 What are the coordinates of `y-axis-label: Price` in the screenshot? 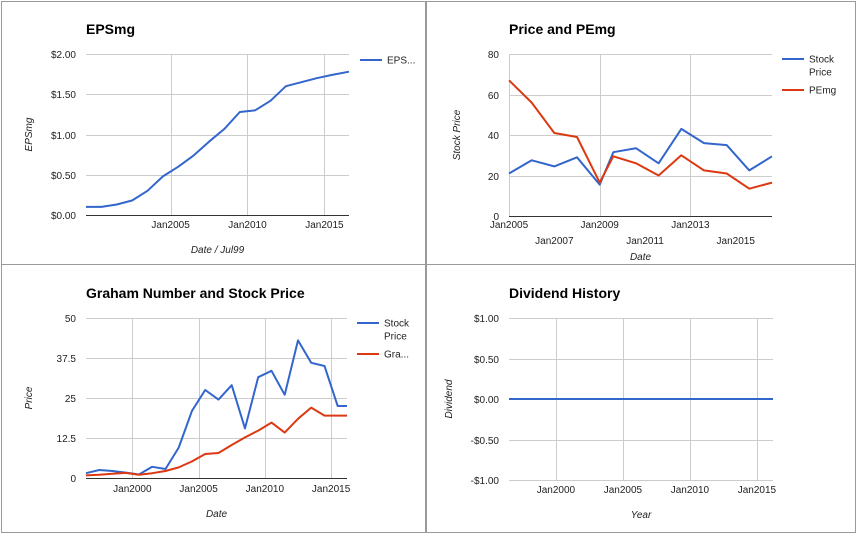 It's located at (29, 397).